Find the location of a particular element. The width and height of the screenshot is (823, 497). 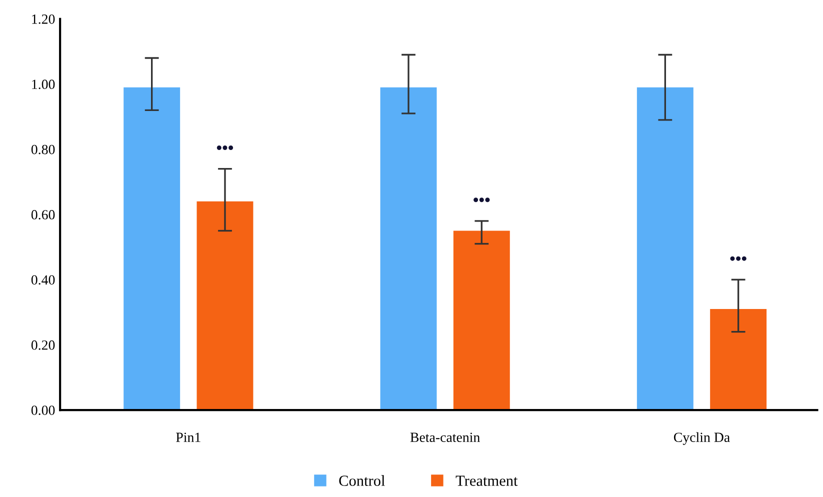

y-tick-label: 1.00 is located at coordinates (43, 85).